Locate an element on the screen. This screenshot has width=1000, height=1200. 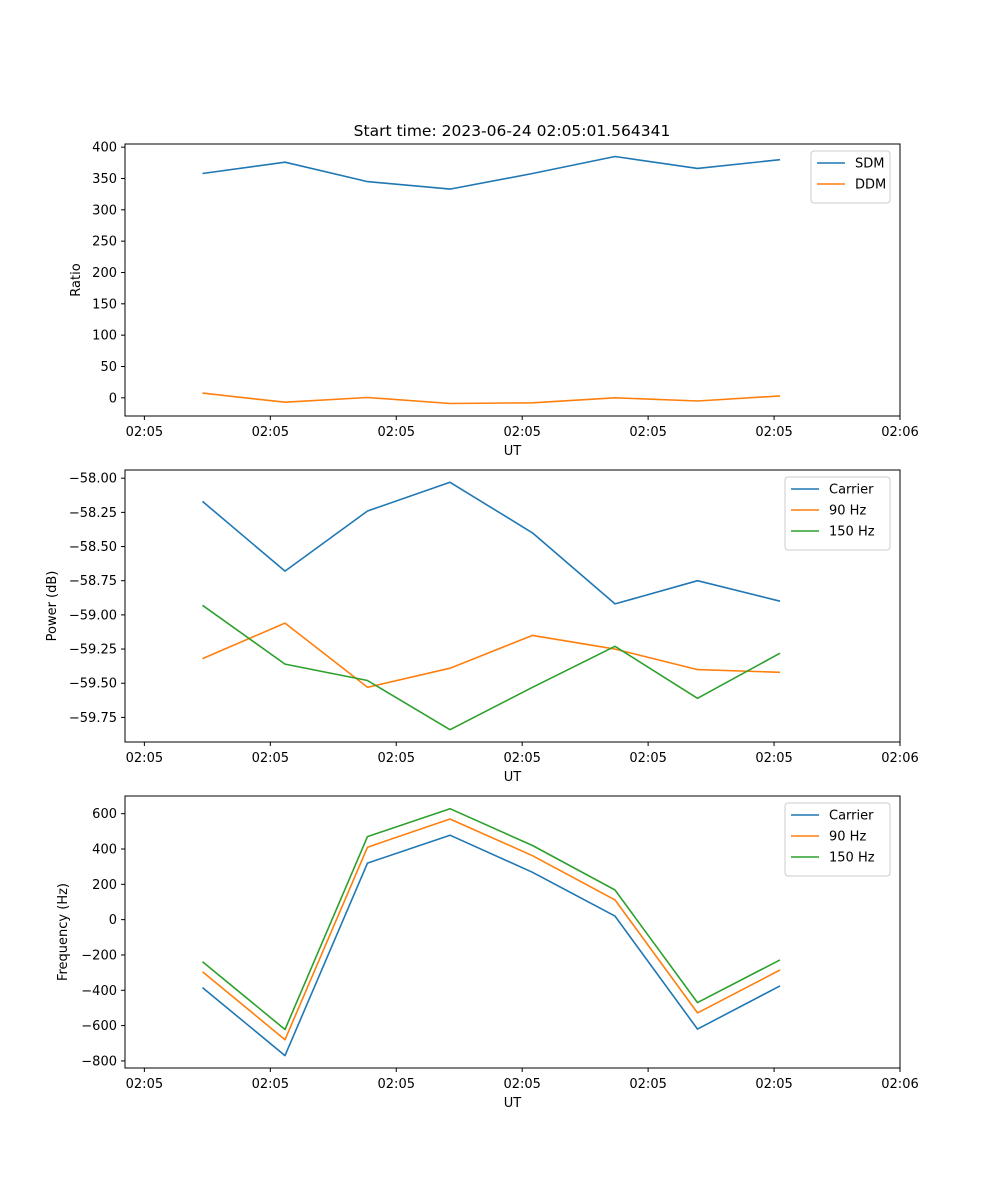
frequency-y-tick-label: −400 is located at coordinates (99, 991).